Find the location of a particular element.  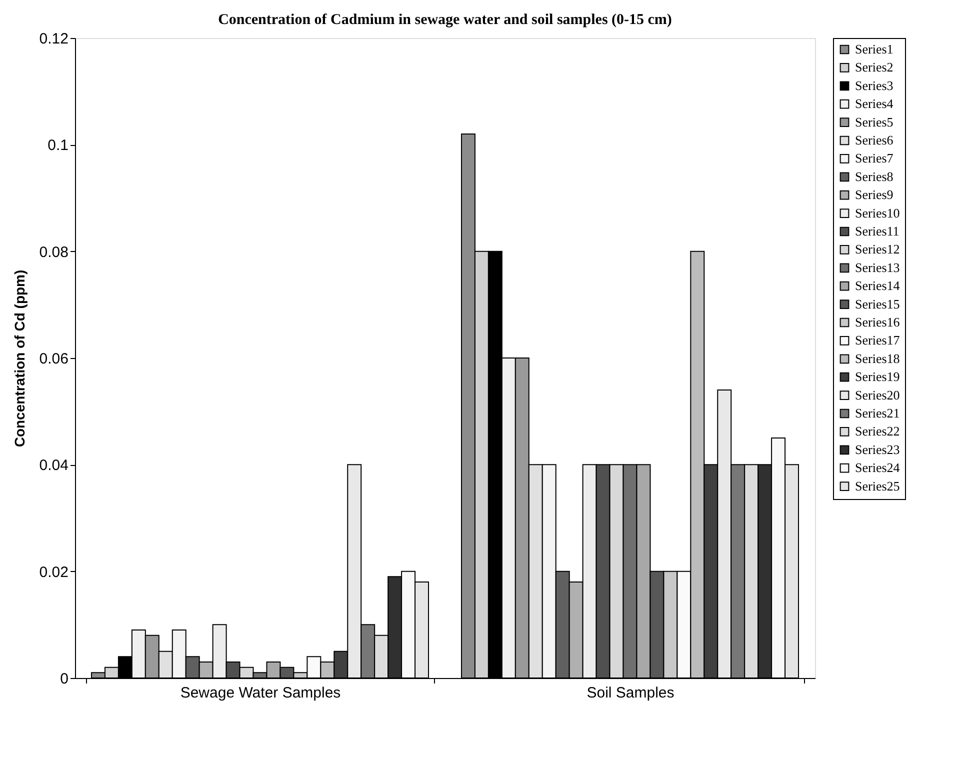

y-tick-label: 0.08 is located at coordinates (53, 252).